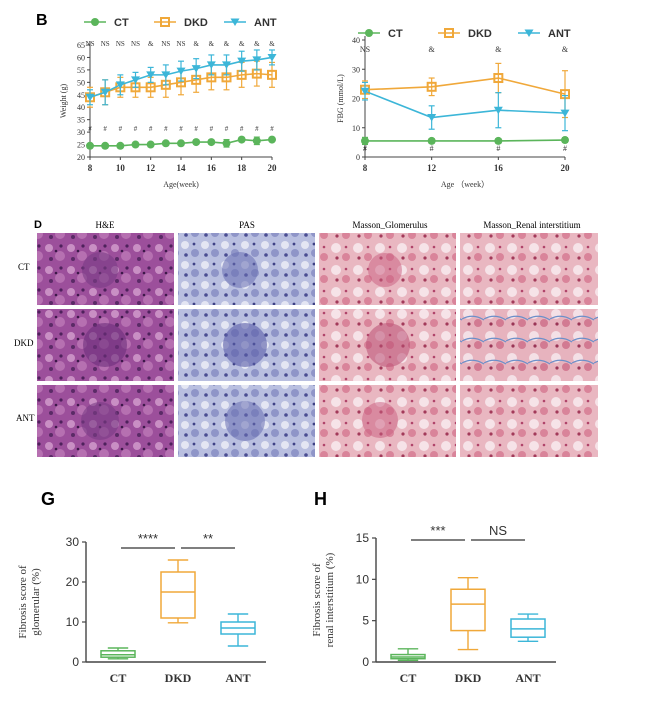  I want to click on histology-image-ct-masson-inter, so click(529, 269).